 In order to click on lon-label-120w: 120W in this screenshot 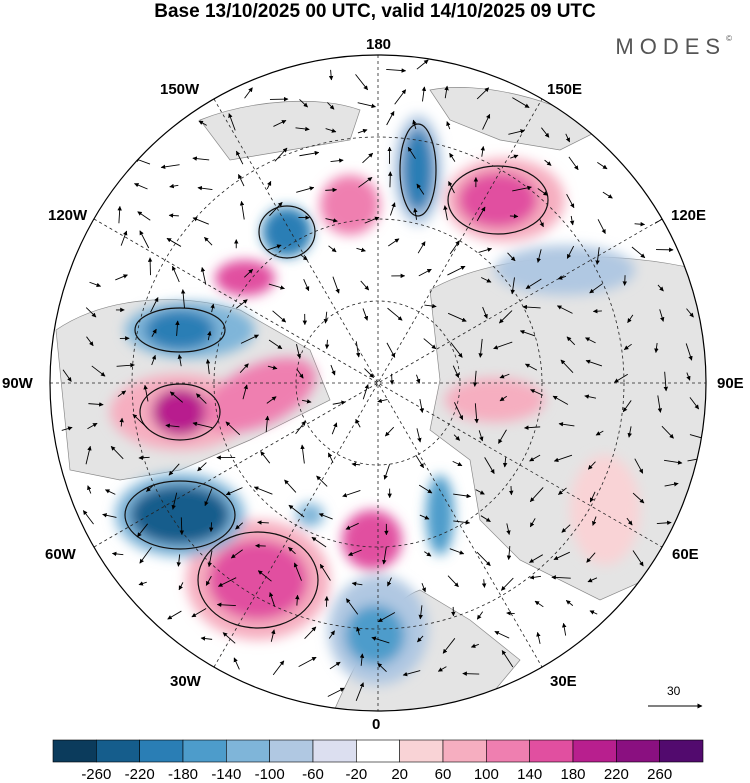, I will do `click(68, 215)`.